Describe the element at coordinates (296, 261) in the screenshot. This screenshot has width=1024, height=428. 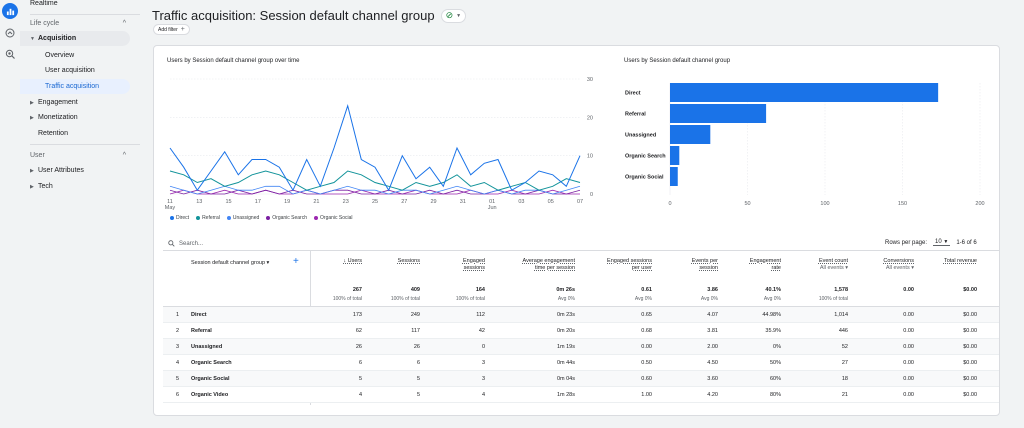
I see `add-dimension-button: +` at that location.